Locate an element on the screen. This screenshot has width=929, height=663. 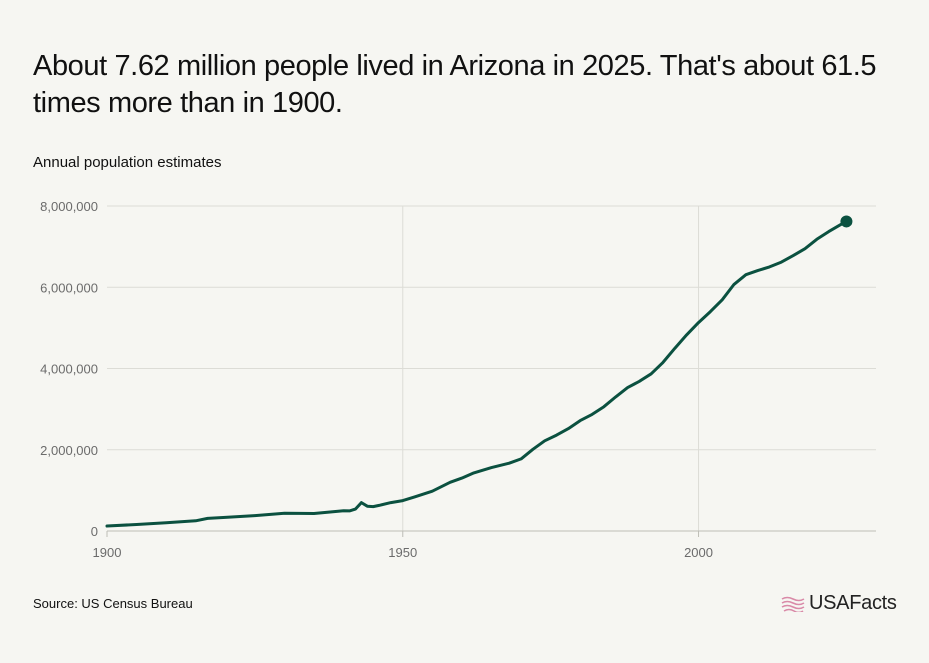
brand-name: USAFacts is located at coordinates (853, 603).